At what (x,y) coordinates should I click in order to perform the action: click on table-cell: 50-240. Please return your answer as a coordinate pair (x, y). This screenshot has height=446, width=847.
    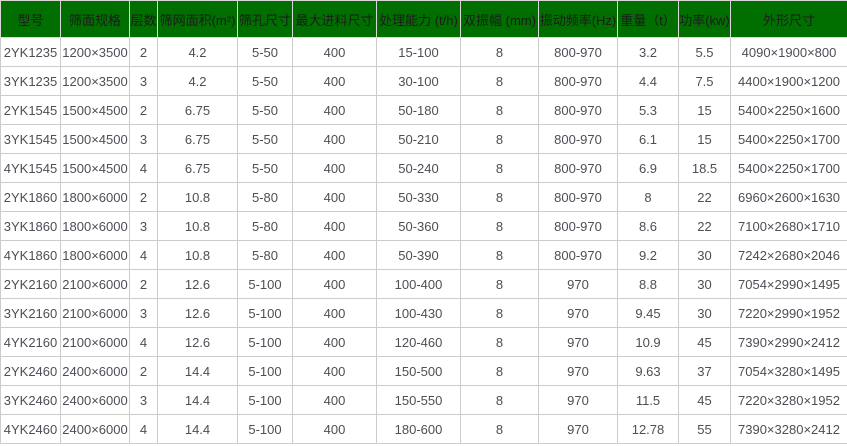
    Looking at the image, I should click on (418, 168).